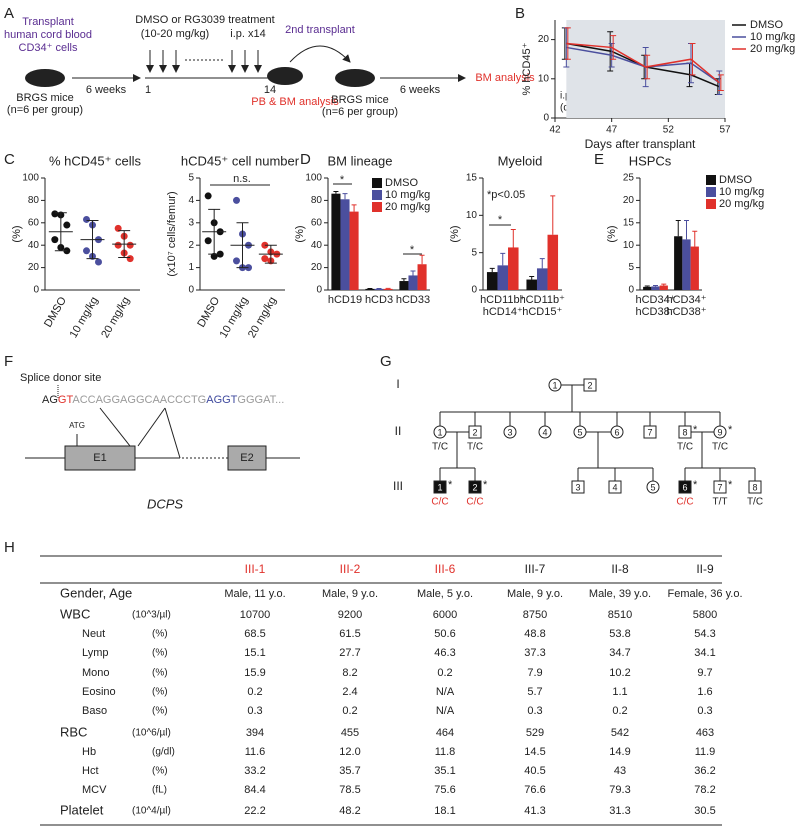 This screenshot has height=827, width=800. I want to click on cell: 6000, so click(445, 615).